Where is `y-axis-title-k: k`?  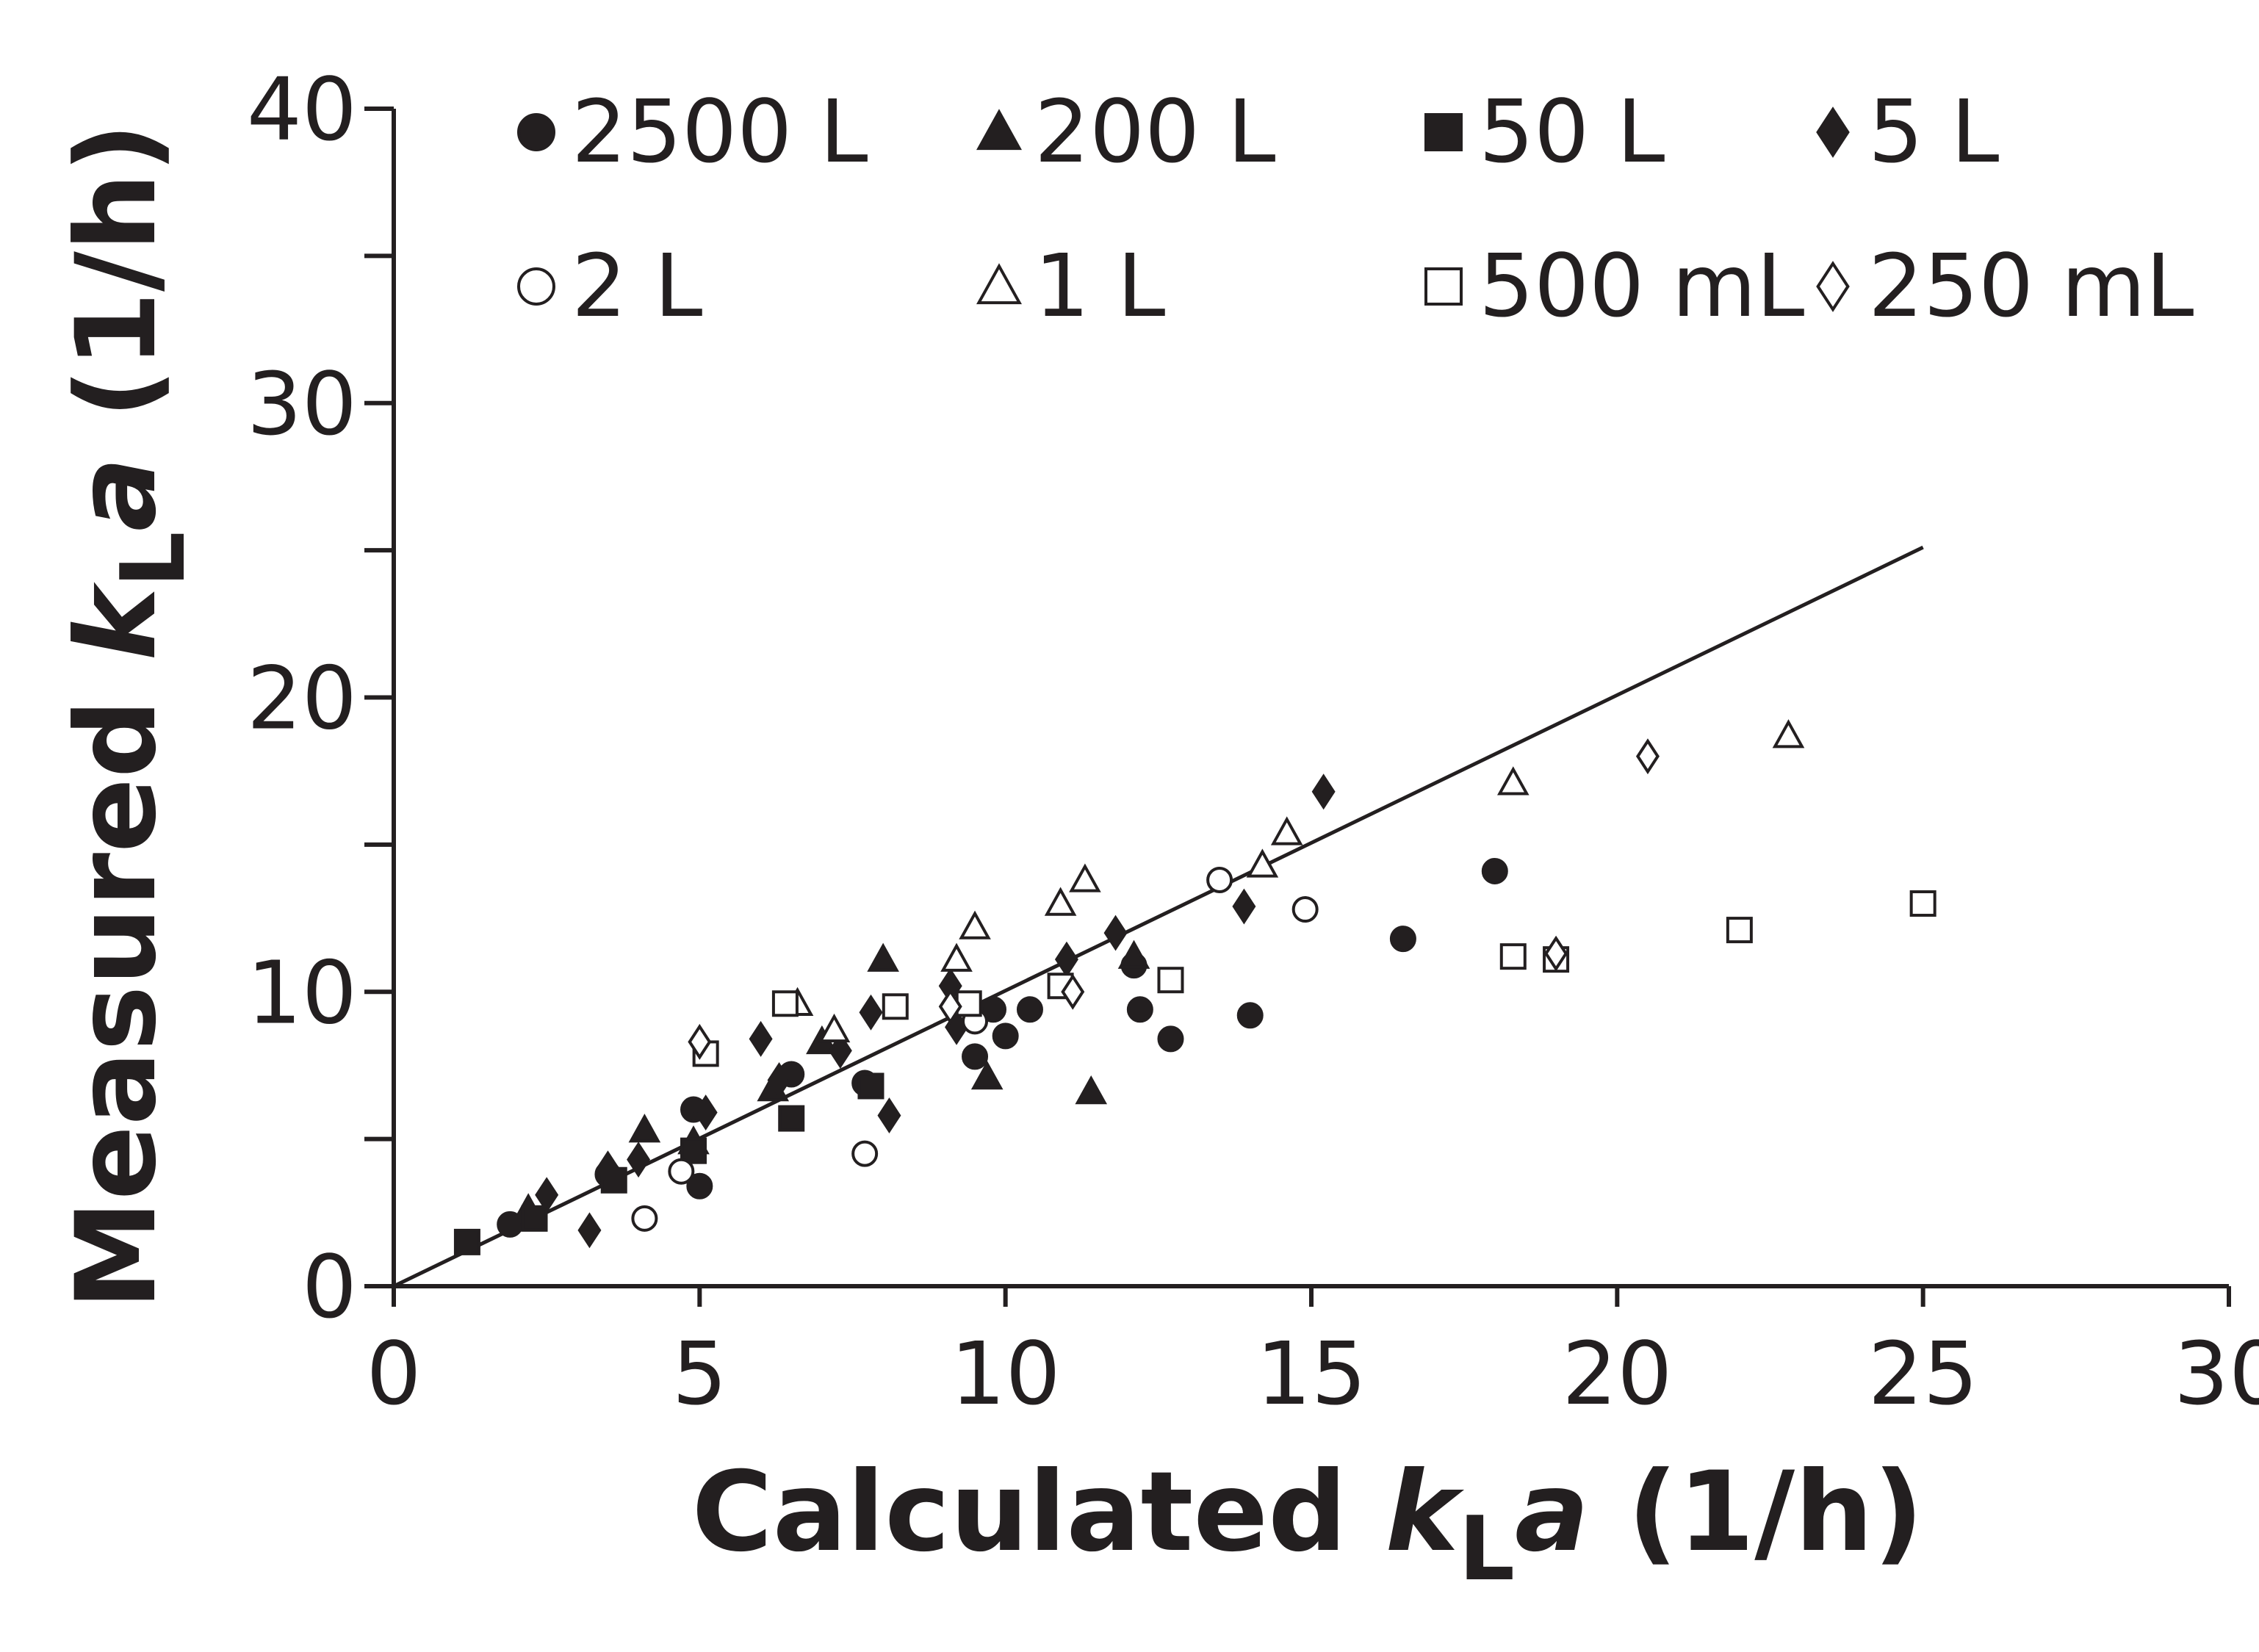
y-axis-title-k: k is located at coordinates (117, 621).